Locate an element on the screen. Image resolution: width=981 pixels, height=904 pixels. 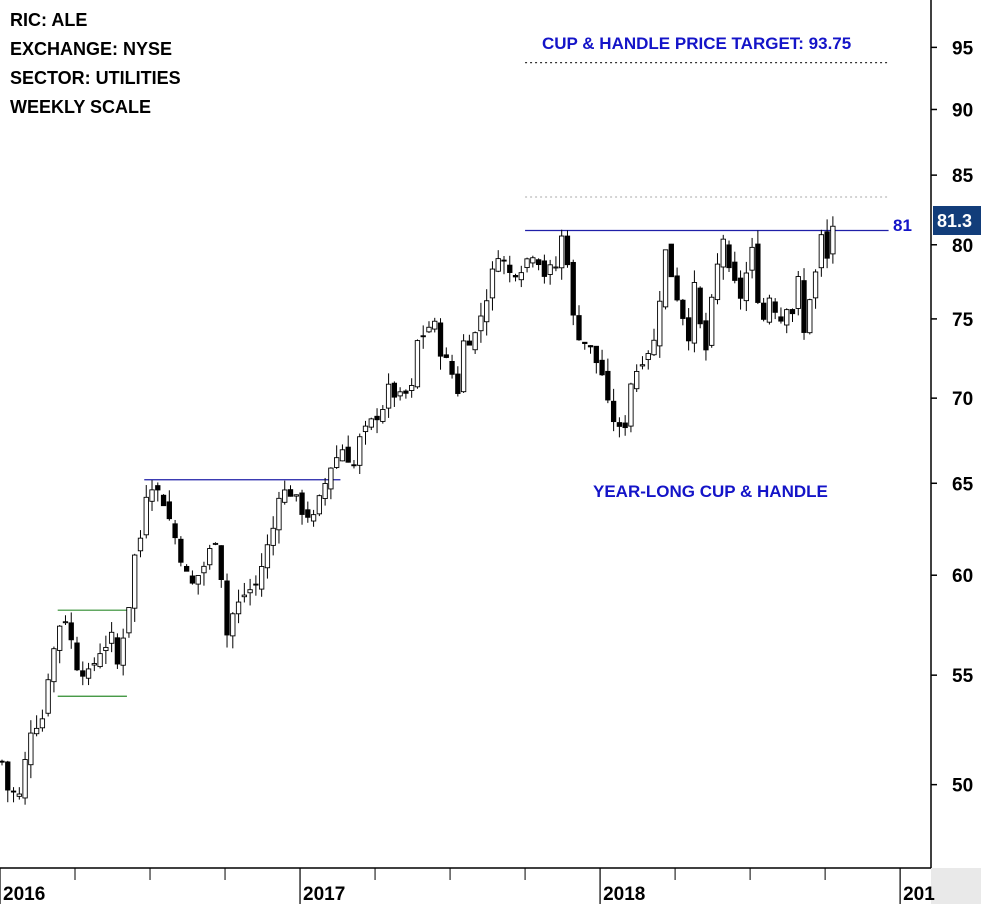
y-tick-label: 65 is located at coordinates (963, 484).